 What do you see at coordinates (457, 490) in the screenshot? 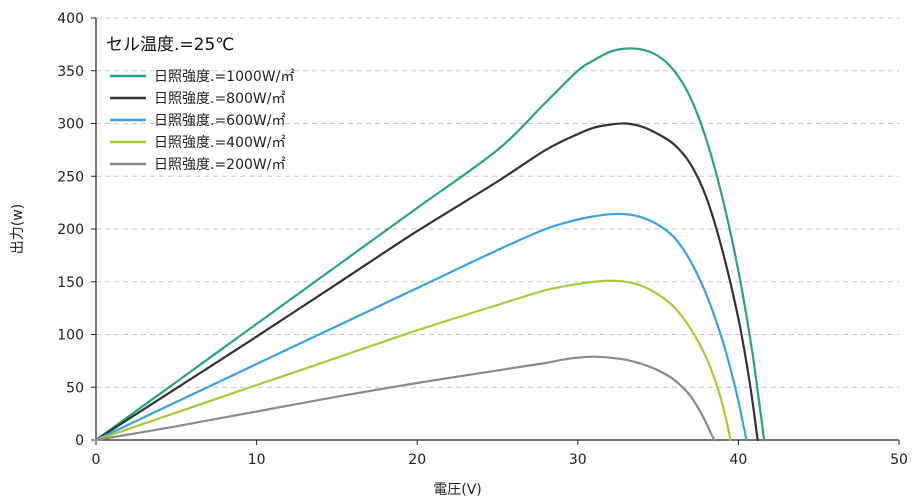
I see `x-axis-title: 電圧(V)` at bounding box center [457, 490].